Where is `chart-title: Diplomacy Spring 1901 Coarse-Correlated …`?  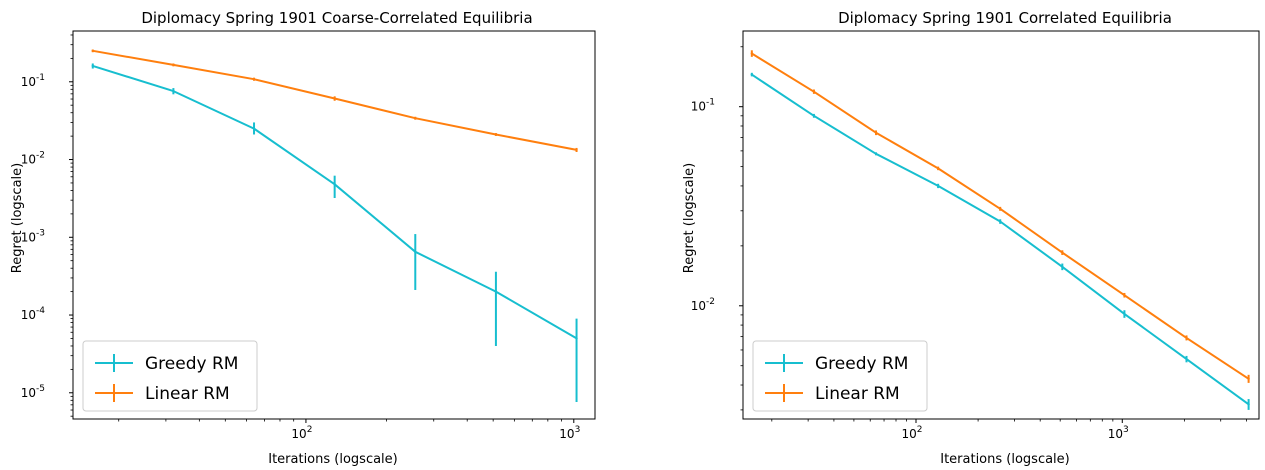
chart-title: Diplomacy Spring 1901 Coarse-Correlated … is located at coordinates (336, 18).